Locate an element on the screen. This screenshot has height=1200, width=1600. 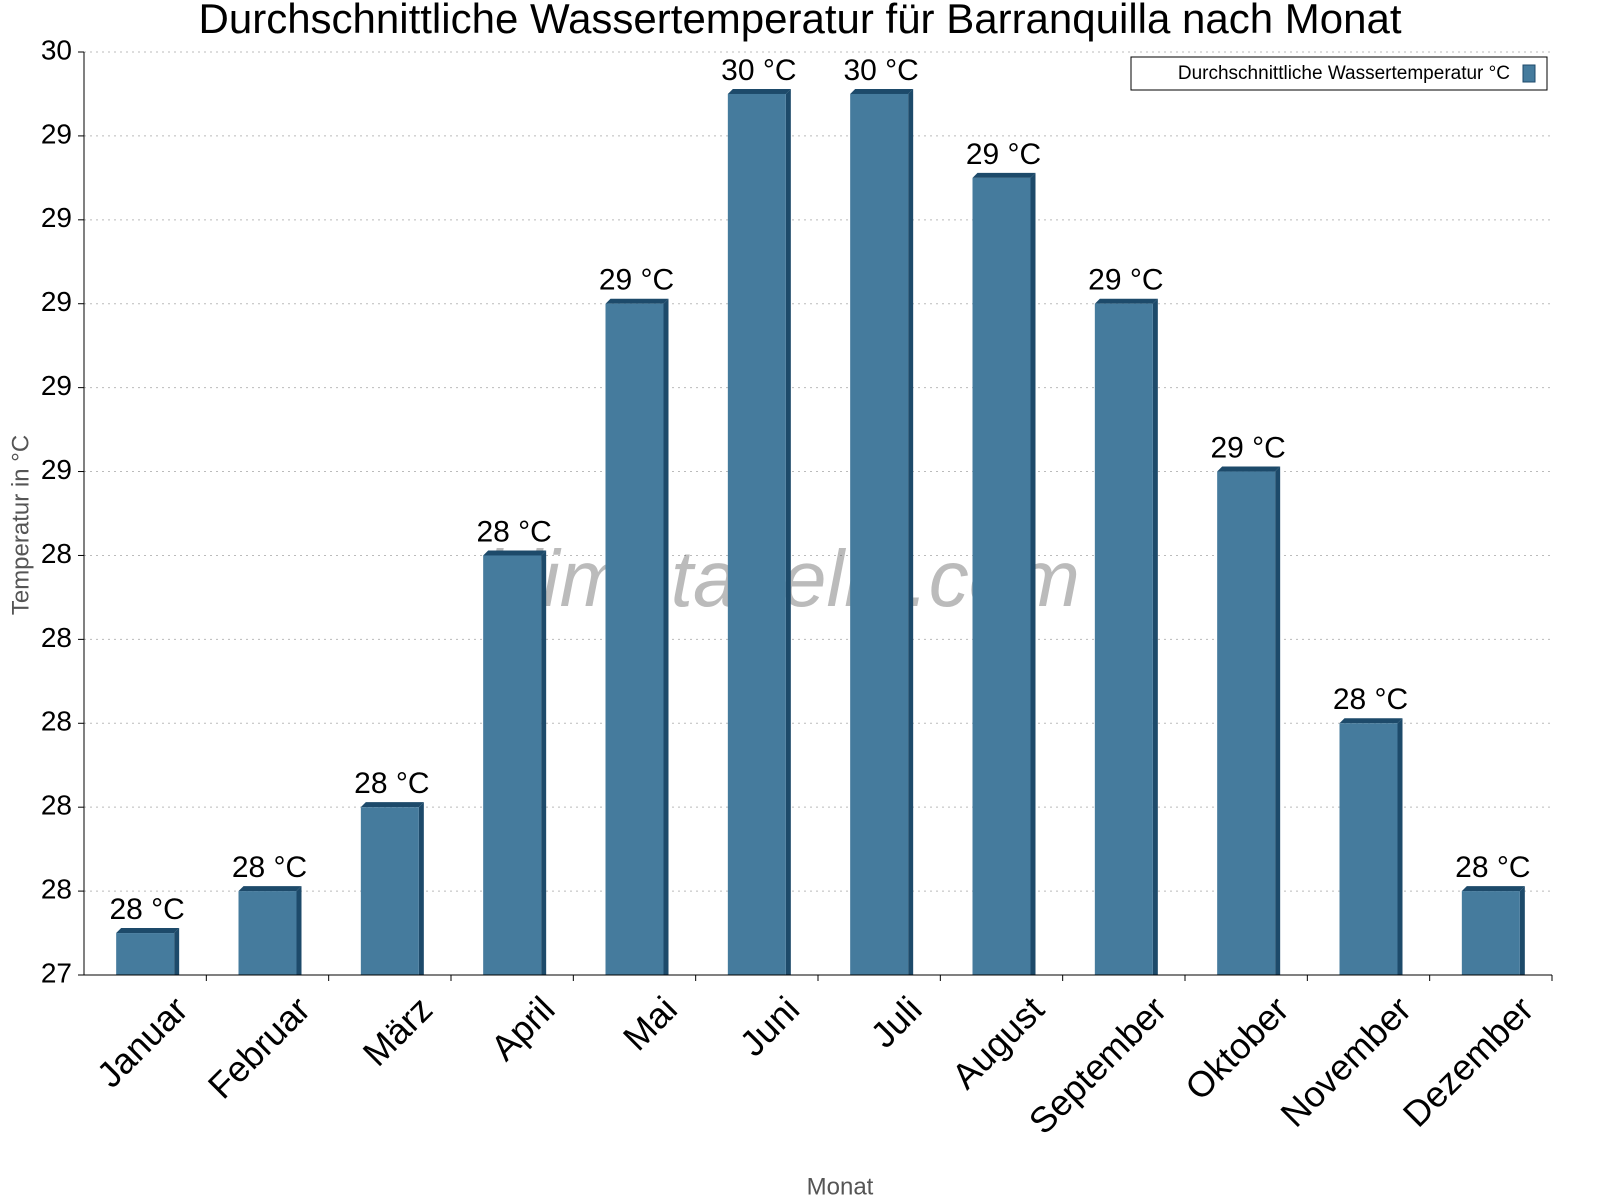
y-axis-title: Temperatur in °C is located at coordinates (20, 525).